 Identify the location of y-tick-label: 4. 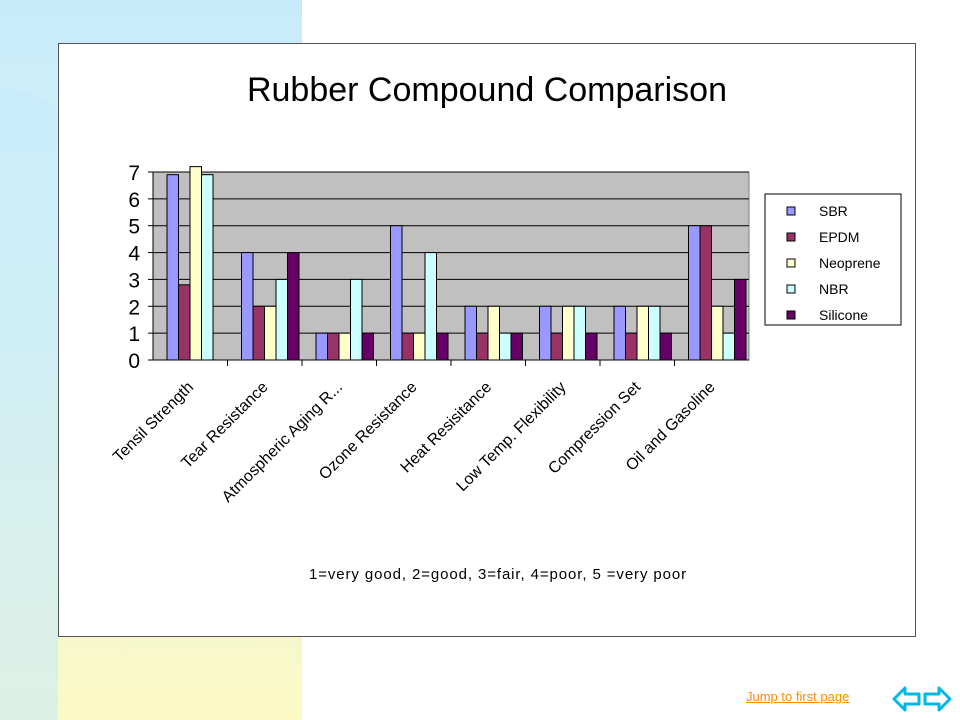
(134, 254).